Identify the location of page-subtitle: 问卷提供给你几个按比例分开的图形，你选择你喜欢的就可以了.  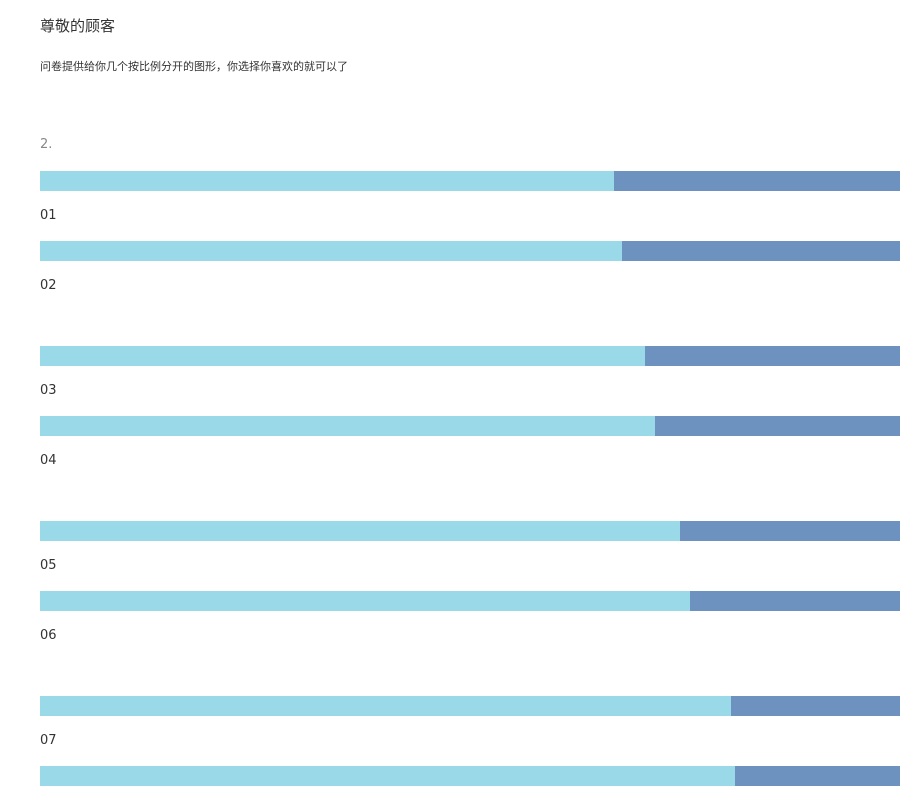
(194, 66).